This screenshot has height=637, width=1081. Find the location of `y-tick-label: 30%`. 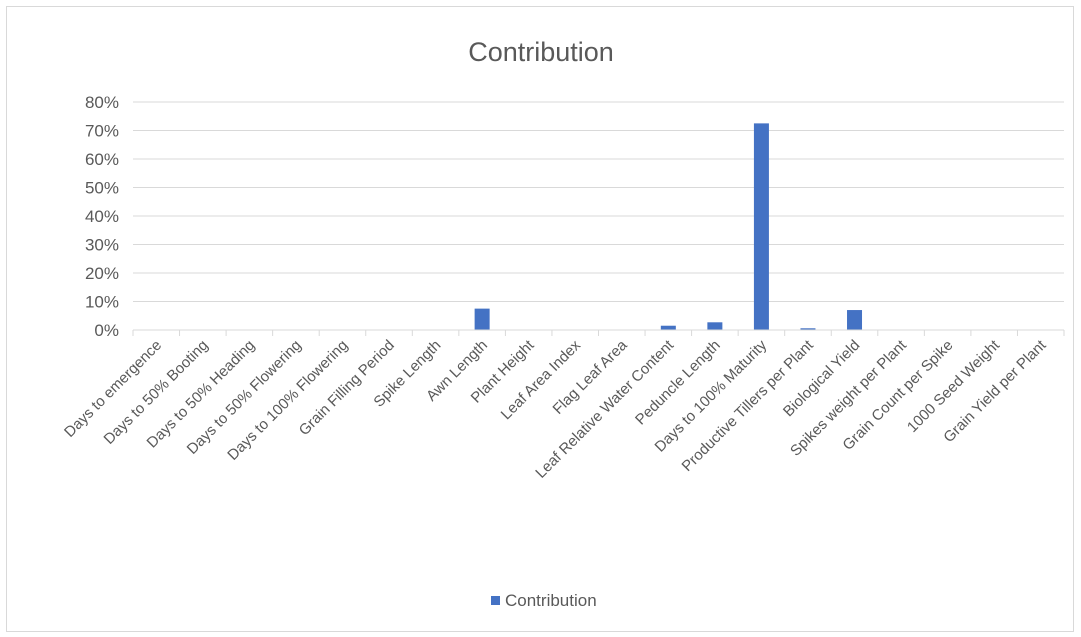

y-tick-label: 30% is located at coordinates (102, 245).